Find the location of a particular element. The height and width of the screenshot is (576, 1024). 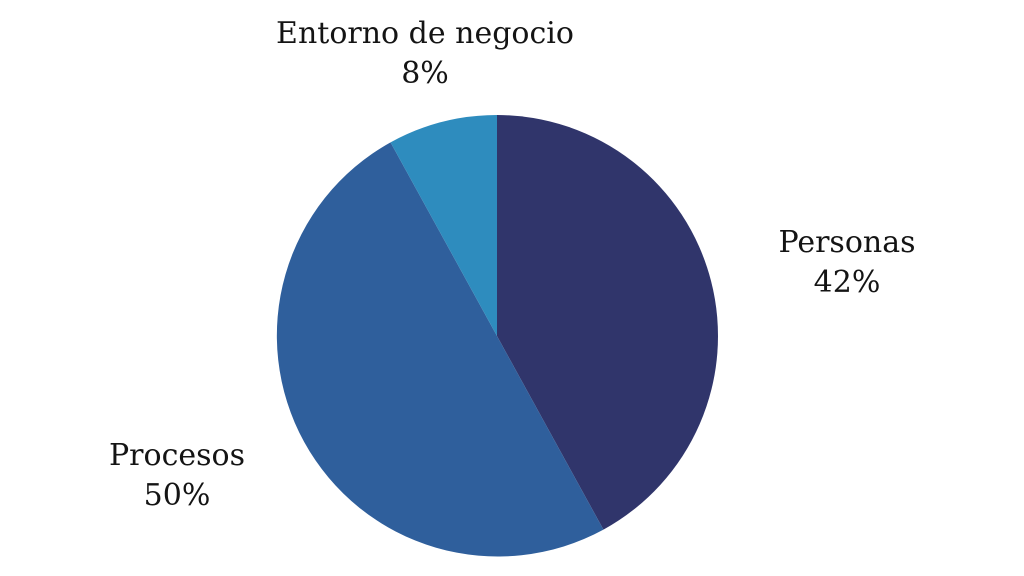

slice-label-name: Procesos is located at coordinates (177, 455).